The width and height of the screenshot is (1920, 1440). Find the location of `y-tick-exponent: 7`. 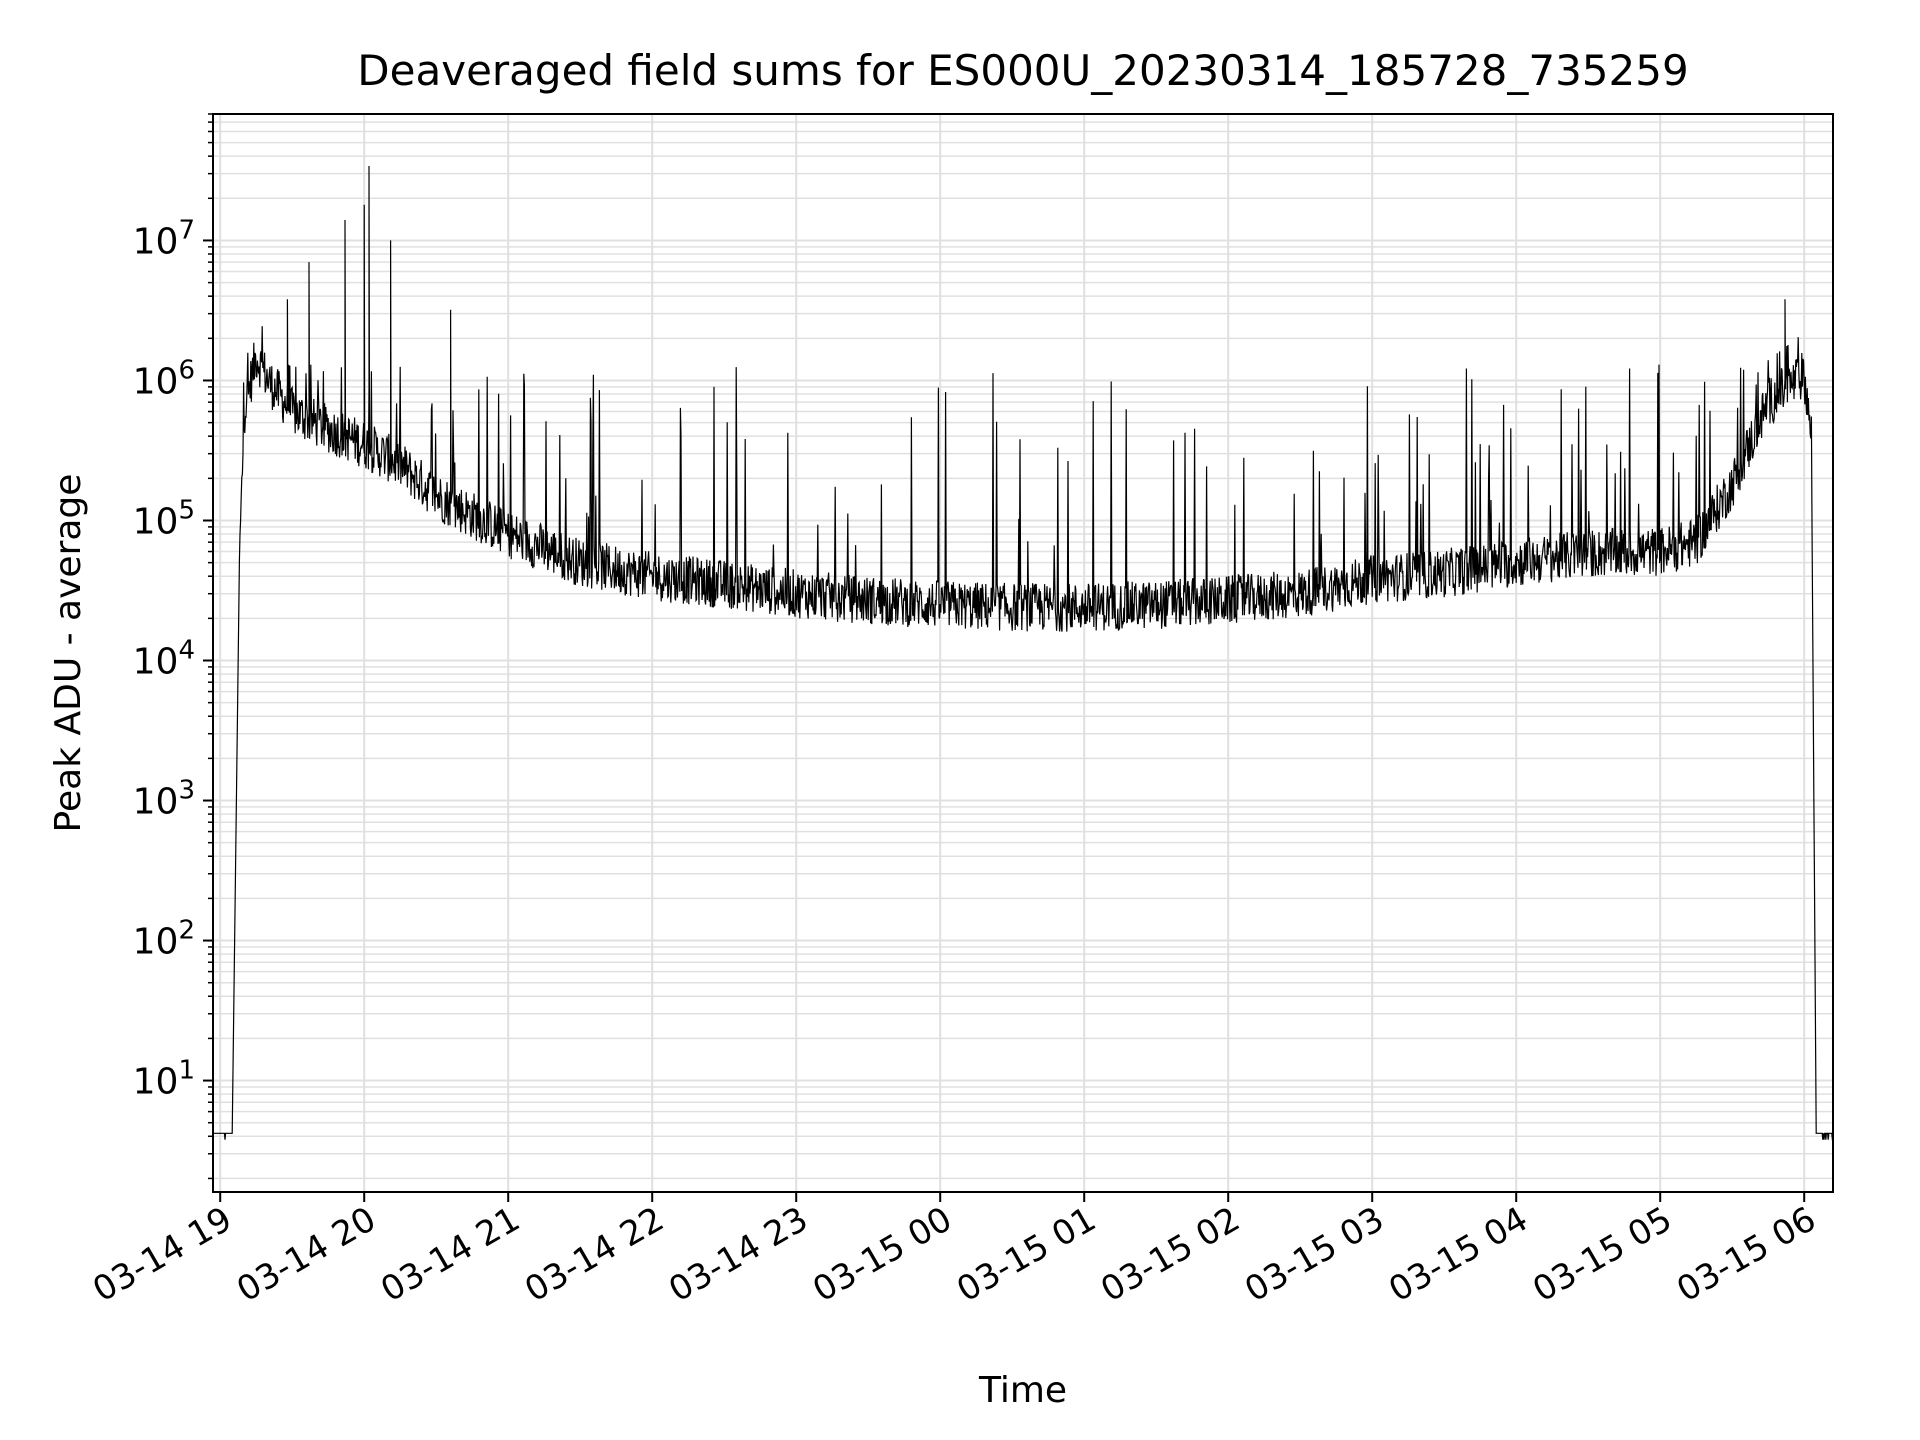

y-tick-exponent: 7 is located at coordinates (186, 230).